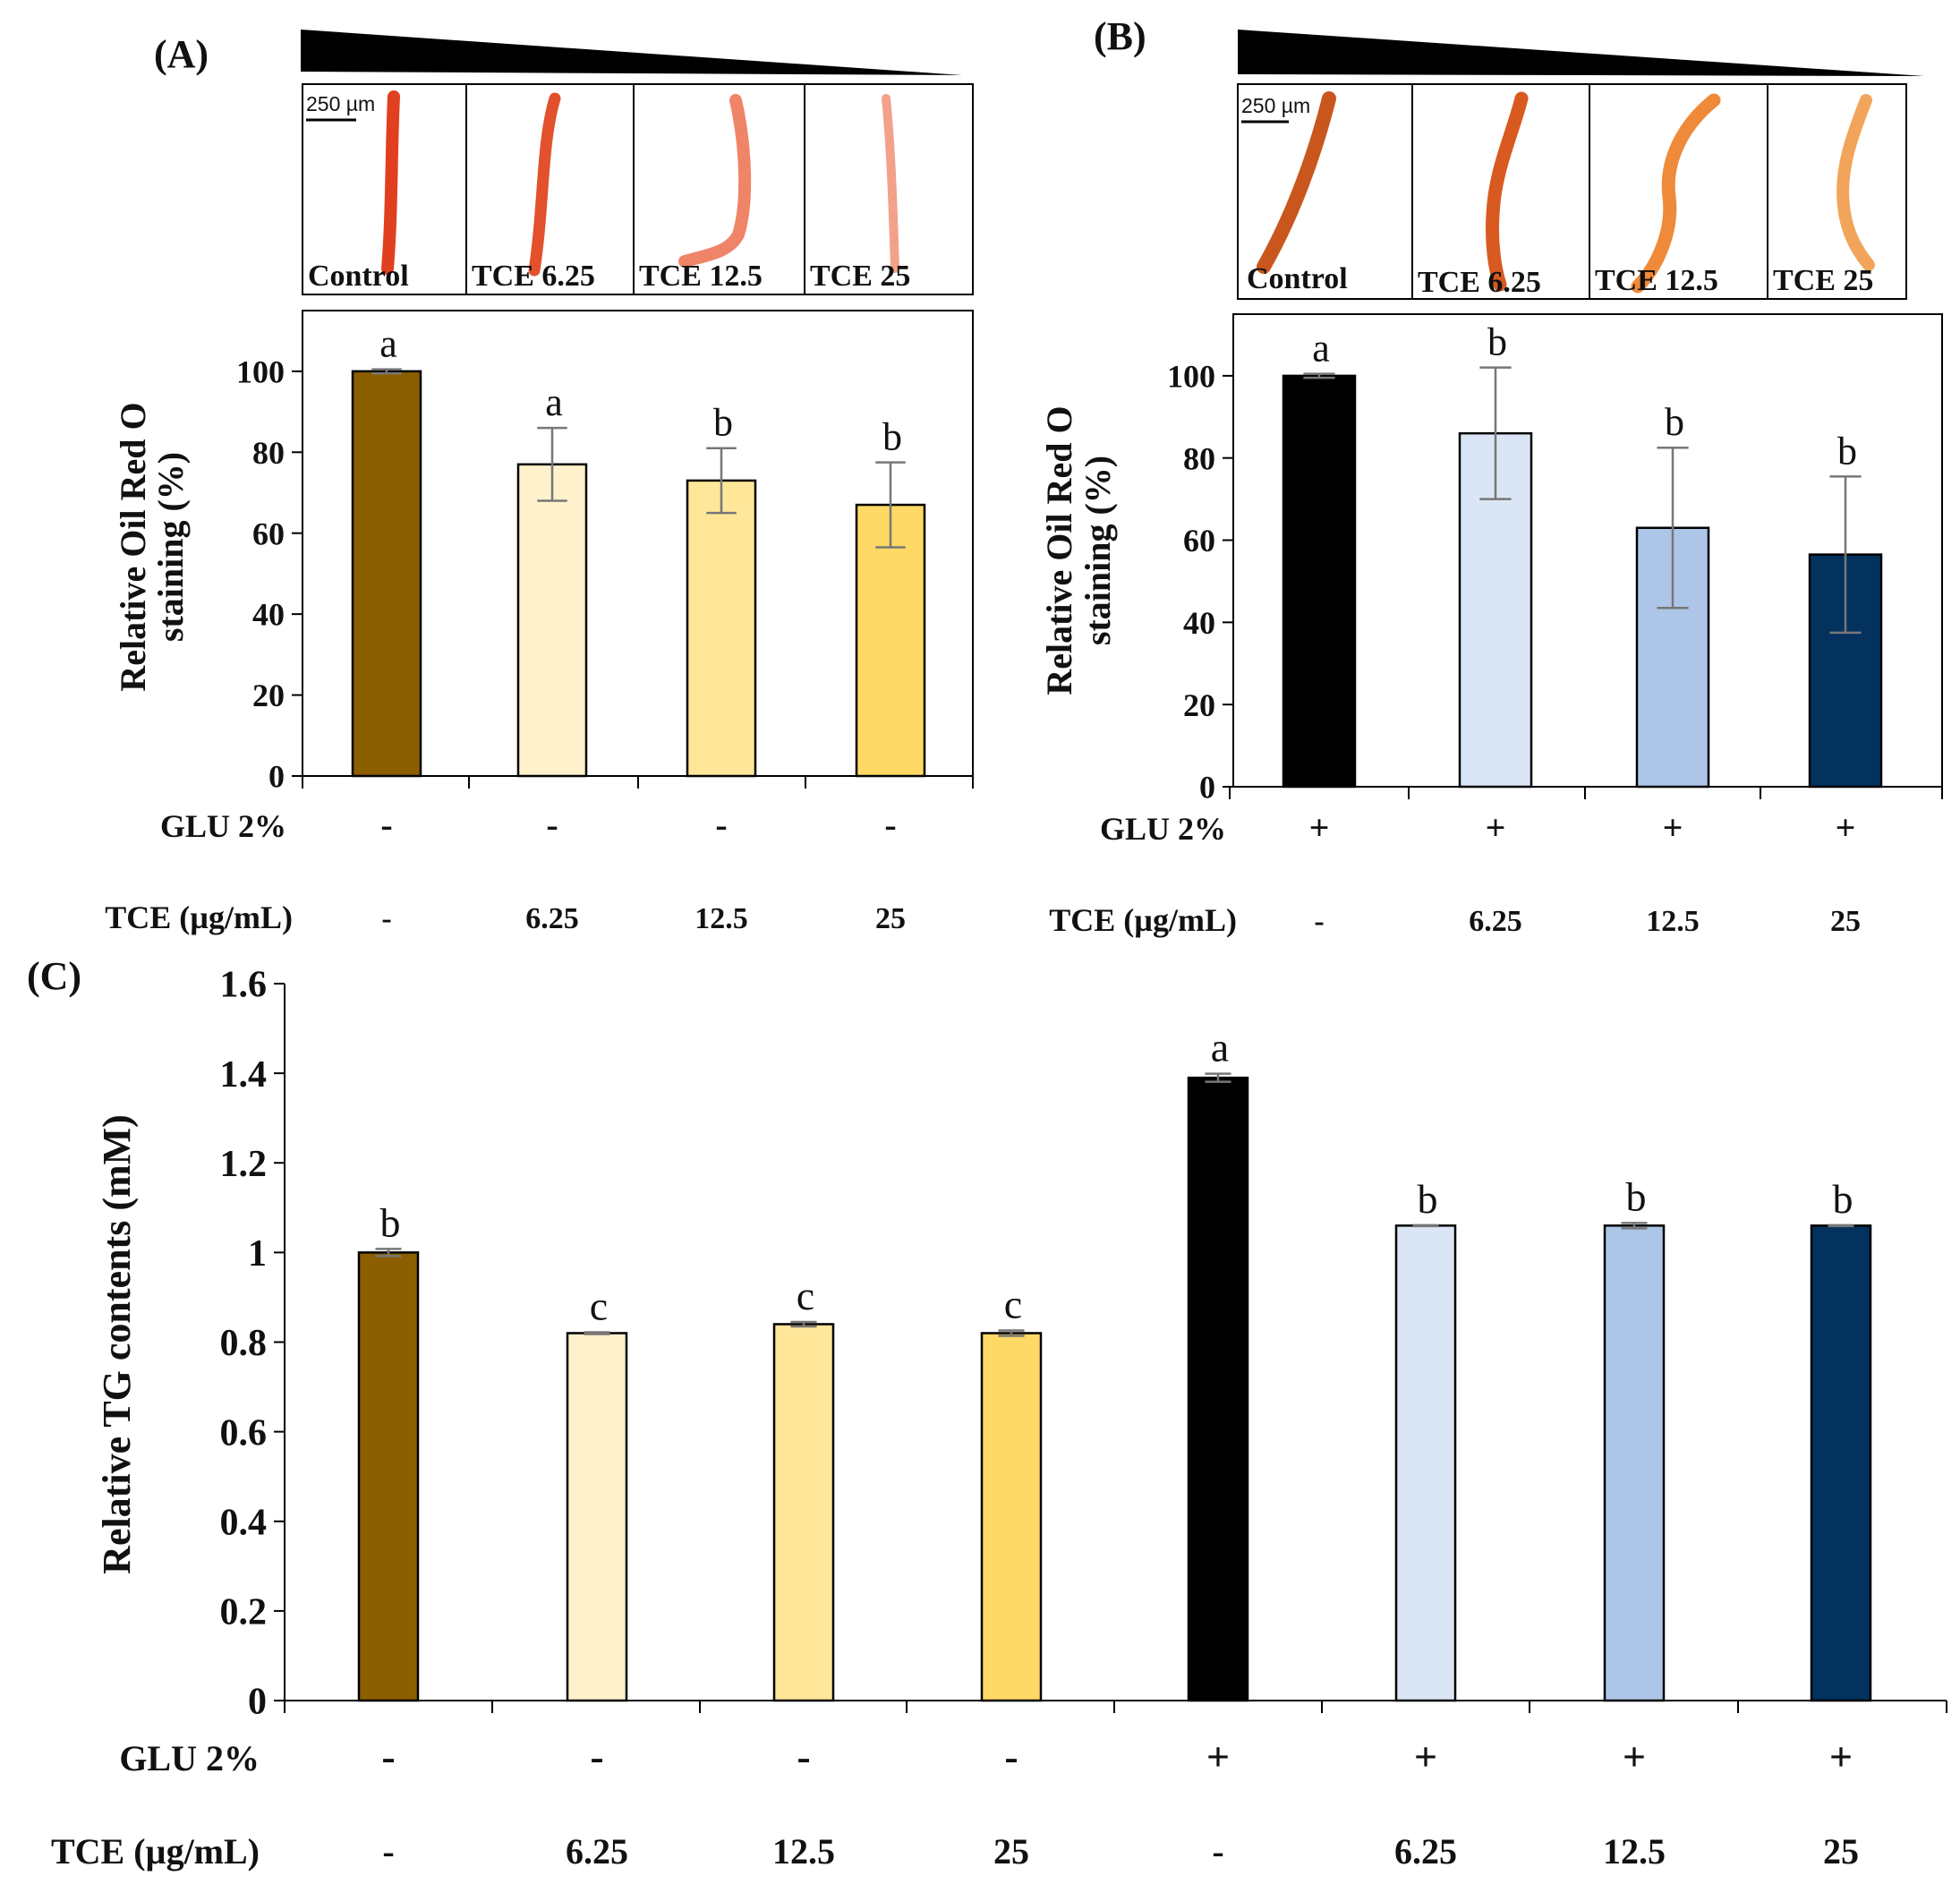  I want to click on chart-c-tce-value: 12.5, so click(1634, 1851).